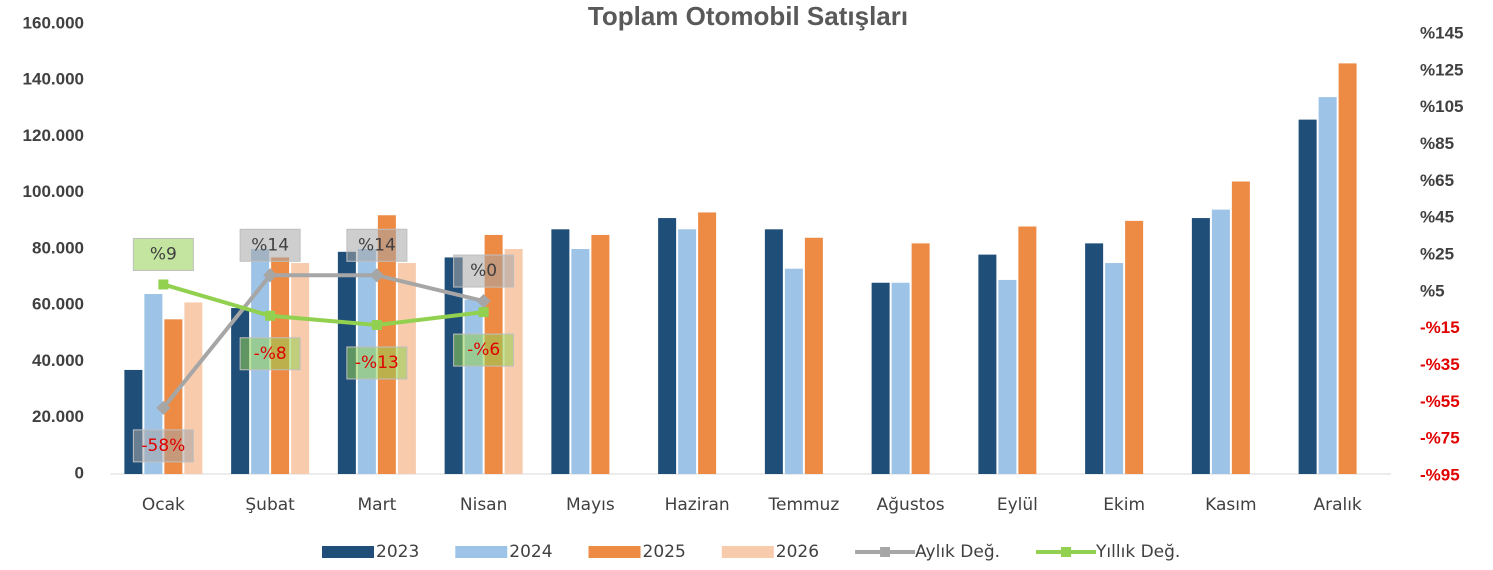  Describe the element at coordinates (797, 552) in the screenshot. I see `legend-label: 2026` at that location.